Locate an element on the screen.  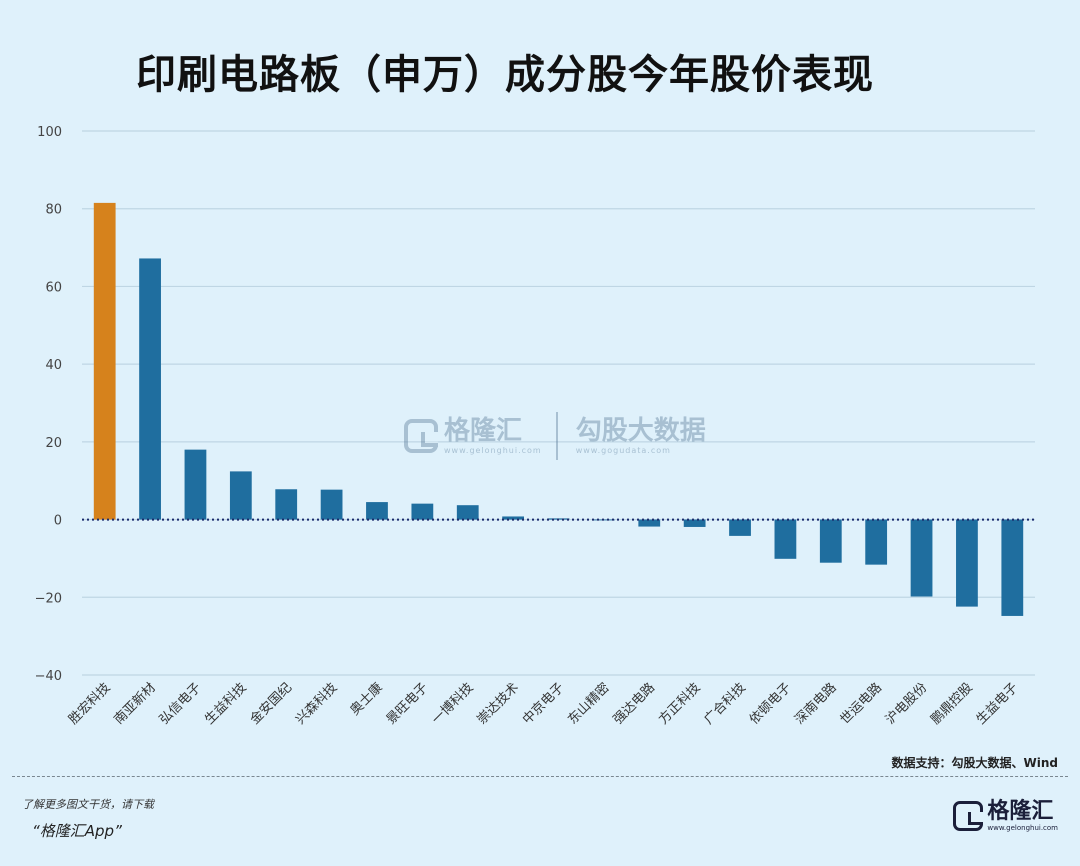
watermark-separator is located at coordinates (556, 436).